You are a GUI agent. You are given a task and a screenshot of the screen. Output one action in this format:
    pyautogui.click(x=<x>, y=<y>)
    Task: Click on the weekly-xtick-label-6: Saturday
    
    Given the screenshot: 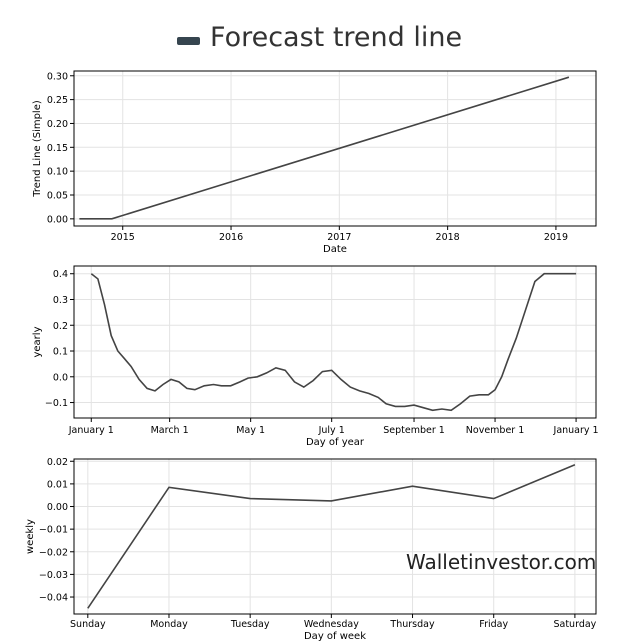 What is the action you would take?
    pyautogui.click(x=574, y=624)
    